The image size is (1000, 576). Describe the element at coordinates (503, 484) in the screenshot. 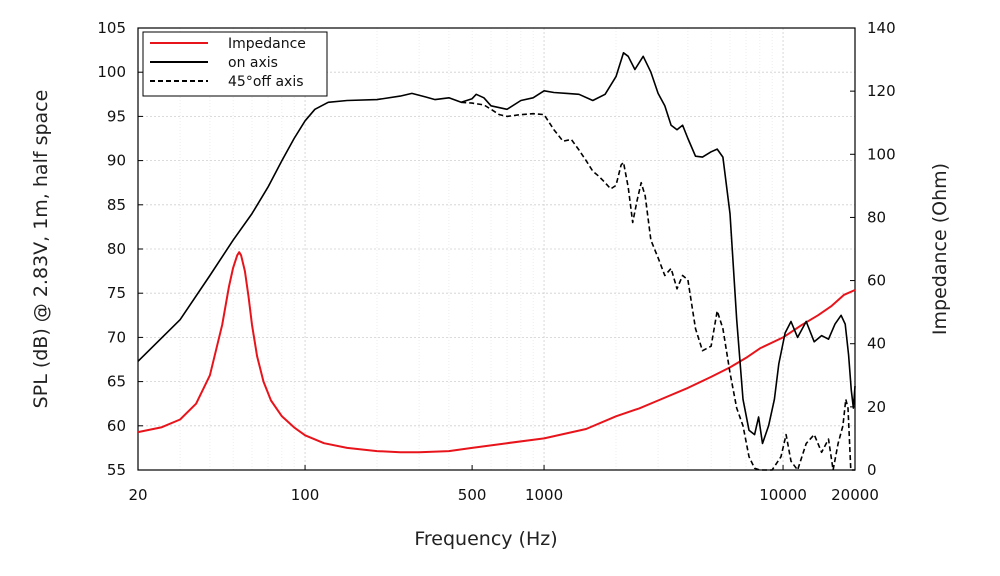

I see `x-axis-ticks: 20 100 500 1000 10000 20000` at that location.